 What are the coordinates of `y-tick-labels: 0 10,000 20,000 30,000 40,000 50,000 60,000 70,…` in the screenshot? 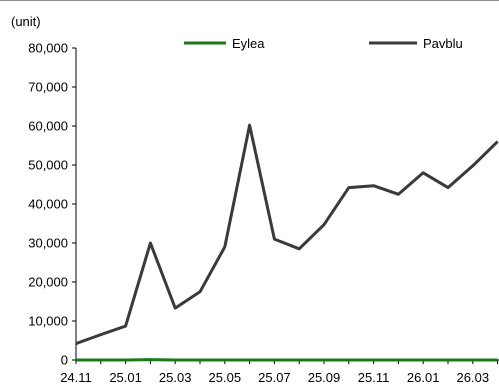 It's located at (52, 204).